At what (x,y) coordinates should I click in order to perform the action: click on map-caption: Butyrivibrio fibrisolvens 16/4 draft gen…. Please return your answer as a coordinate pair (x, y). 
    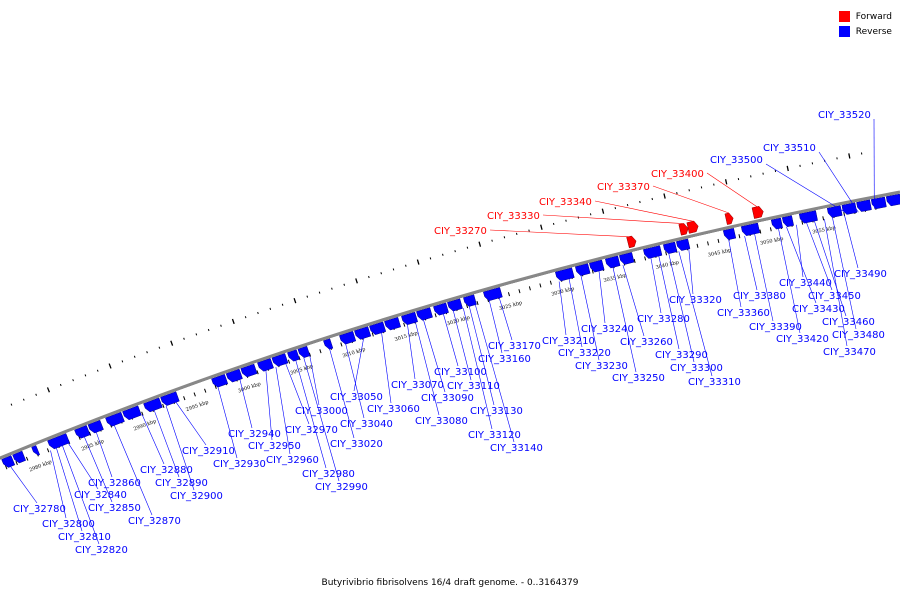
    Looking at the image, I should click on (450, 583).